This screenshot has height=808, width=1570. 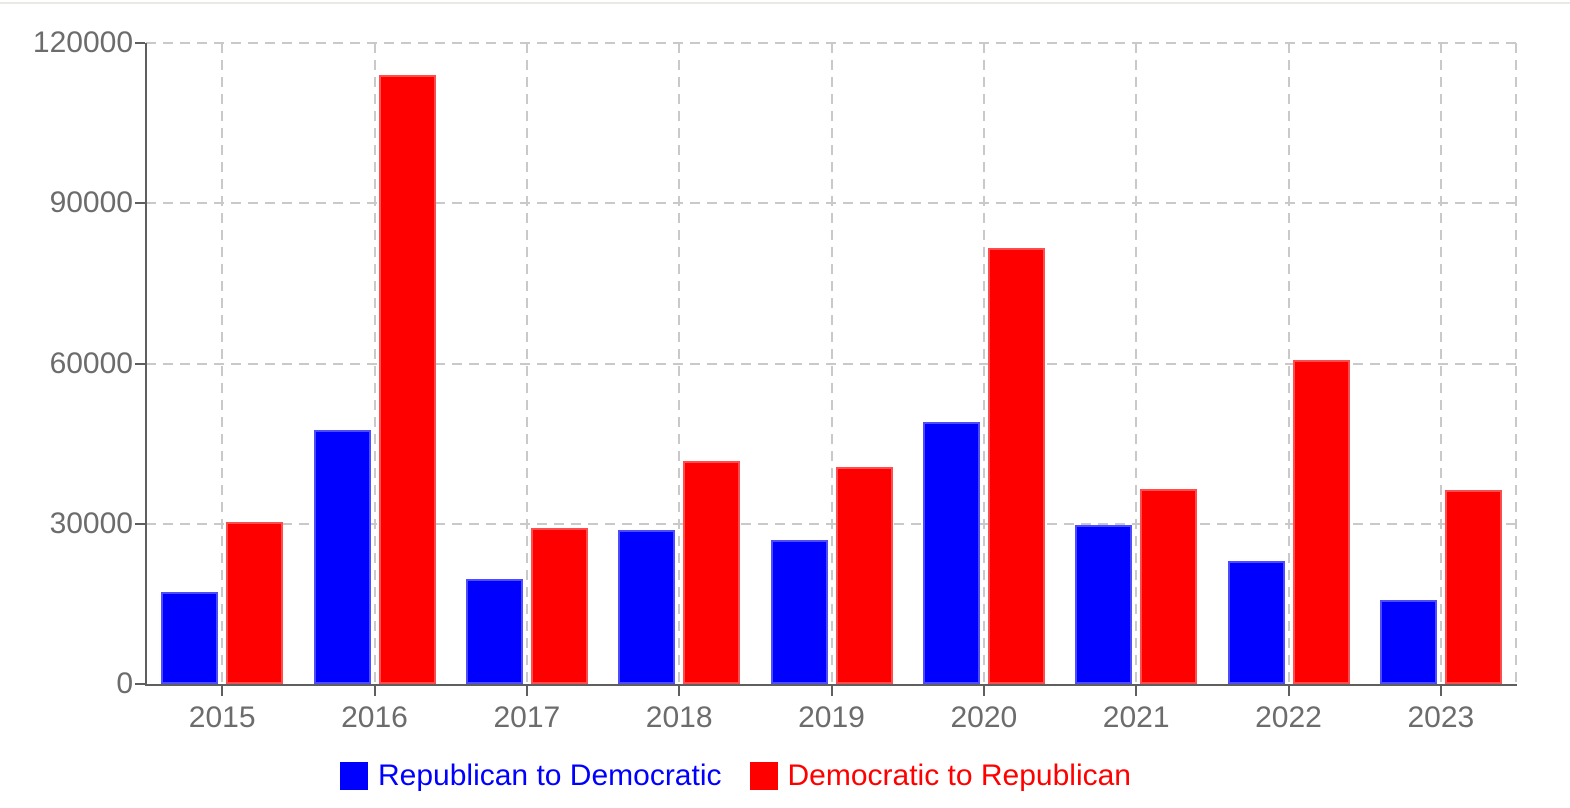 I want to click on x-axis-line, so click(x=831, y=685).